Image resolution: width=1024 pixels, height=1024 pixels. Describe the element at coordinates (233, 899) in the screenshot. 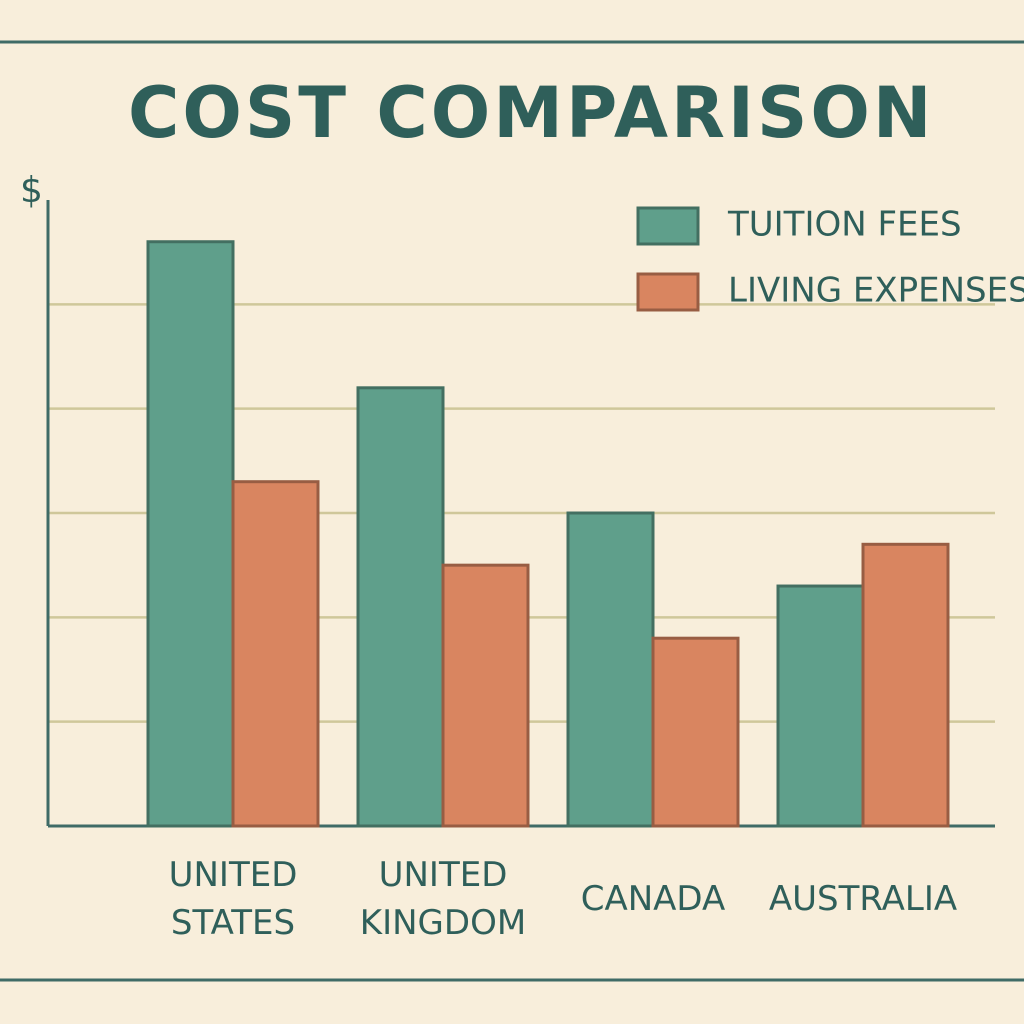

I see `x-tick-label: UNITED STATES` at that location.